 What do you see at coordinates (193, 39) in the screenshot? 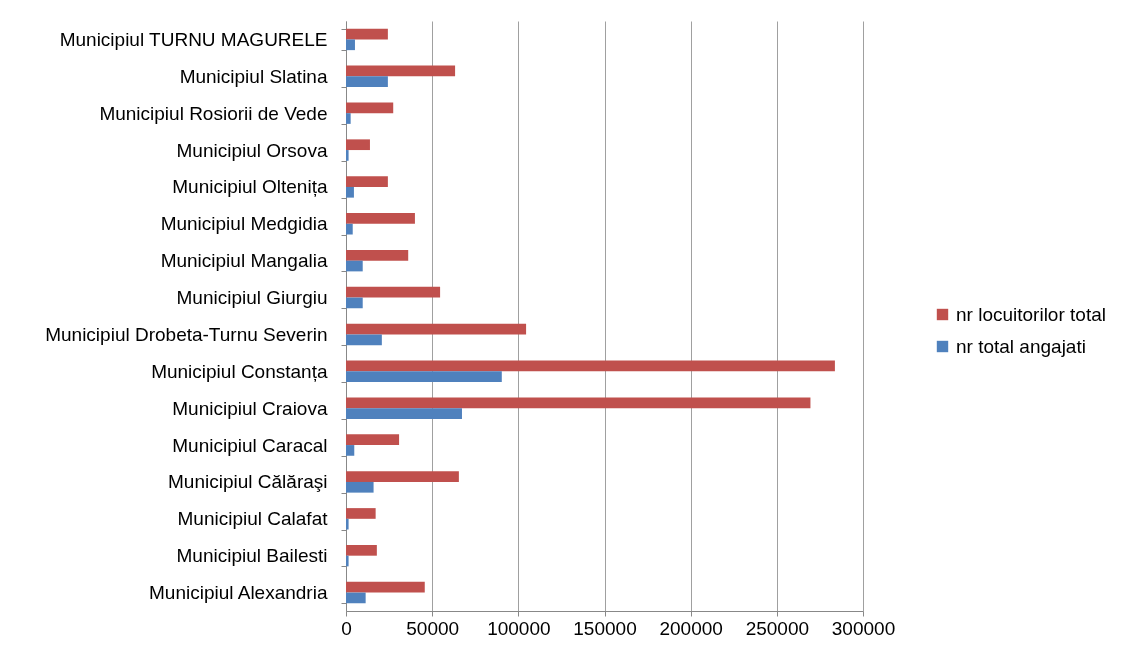
I see `y-tick-label: Municipiul TURNU MAGURELE` at bounding box center [193, 39].